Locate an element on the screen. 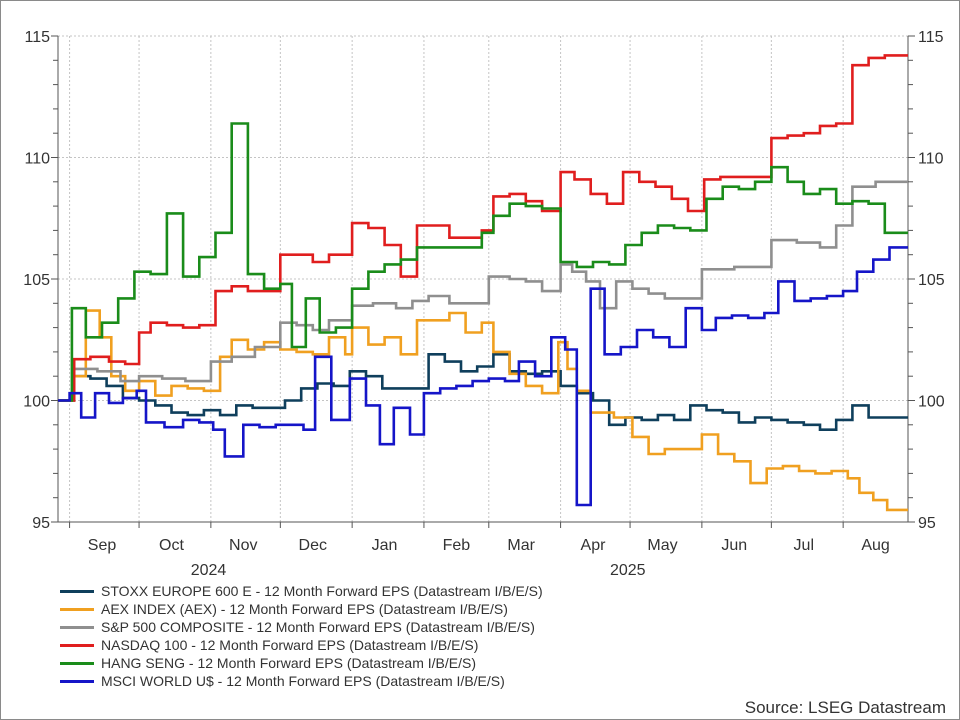 The width and height of the screenshot is (960, 720). y-tick-label-right: 110 is located at coordinates (931, 159).